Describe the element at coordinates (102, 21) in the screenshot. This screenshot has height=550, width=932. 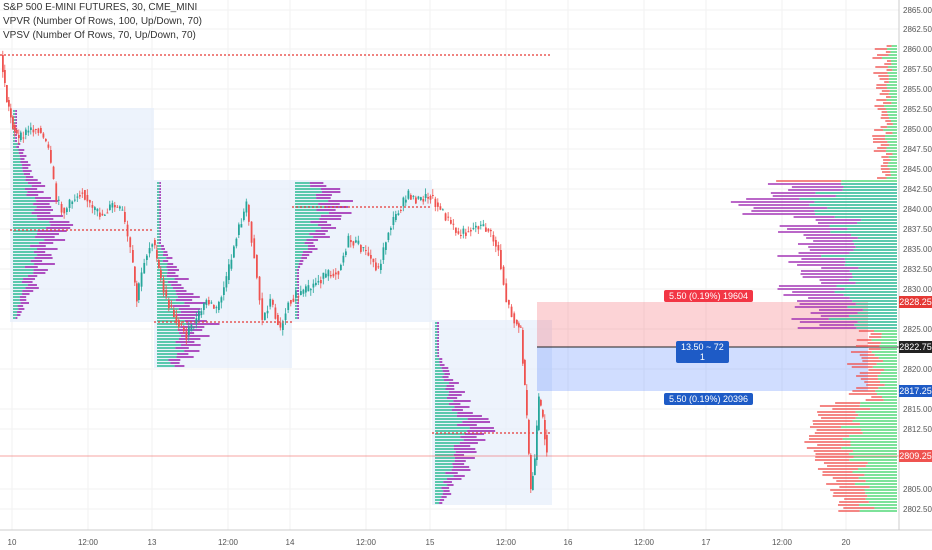
I see `vpvr-indicator-label: VPVR (Number Of Rows, 100, Up/Down, 70)` at that location.